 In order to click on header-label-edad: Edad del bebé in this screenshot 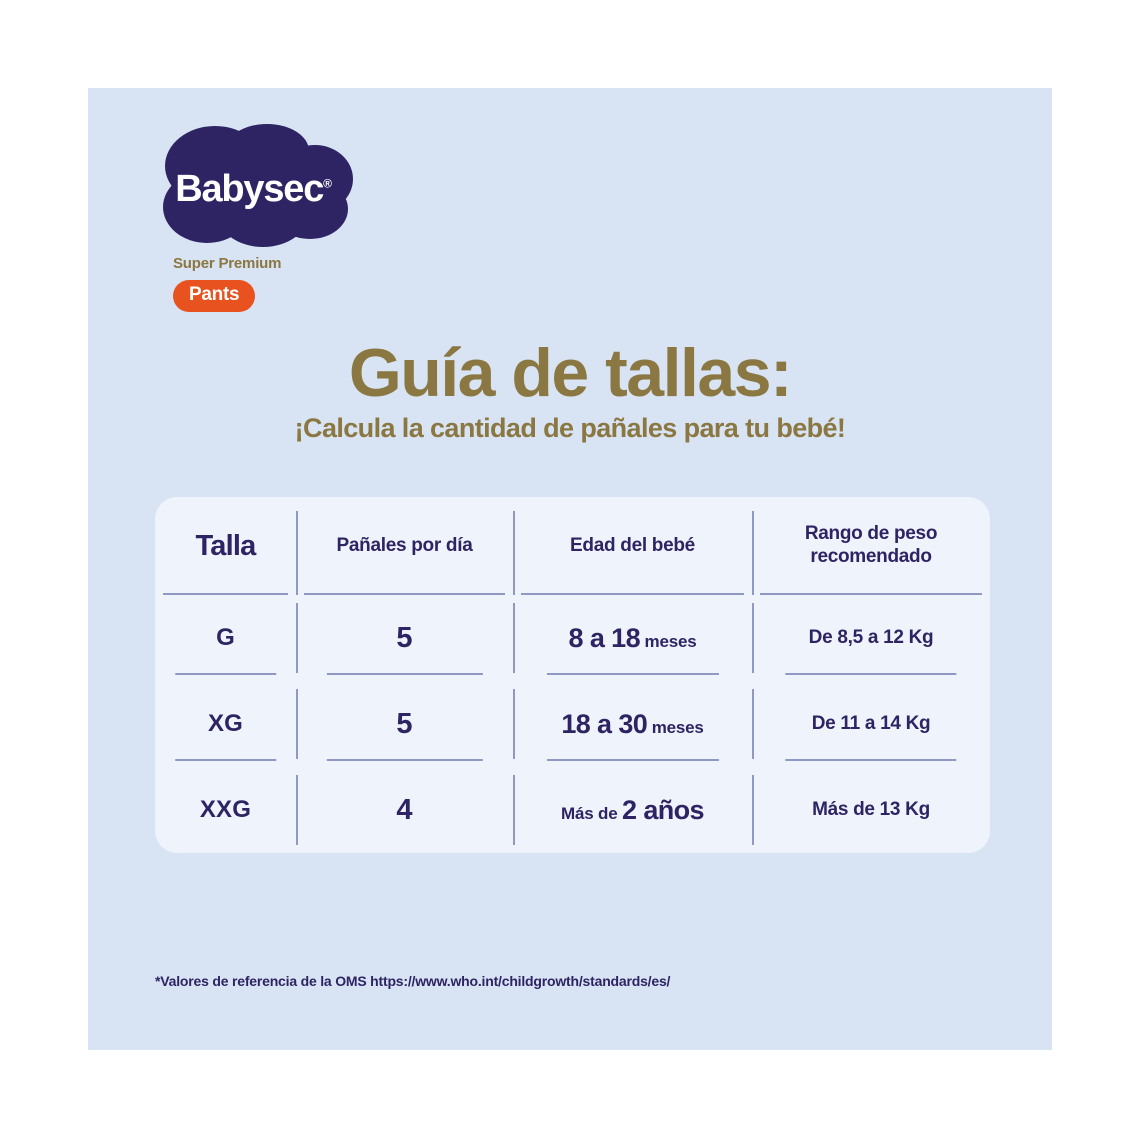, I will do `click(632, 545)`.